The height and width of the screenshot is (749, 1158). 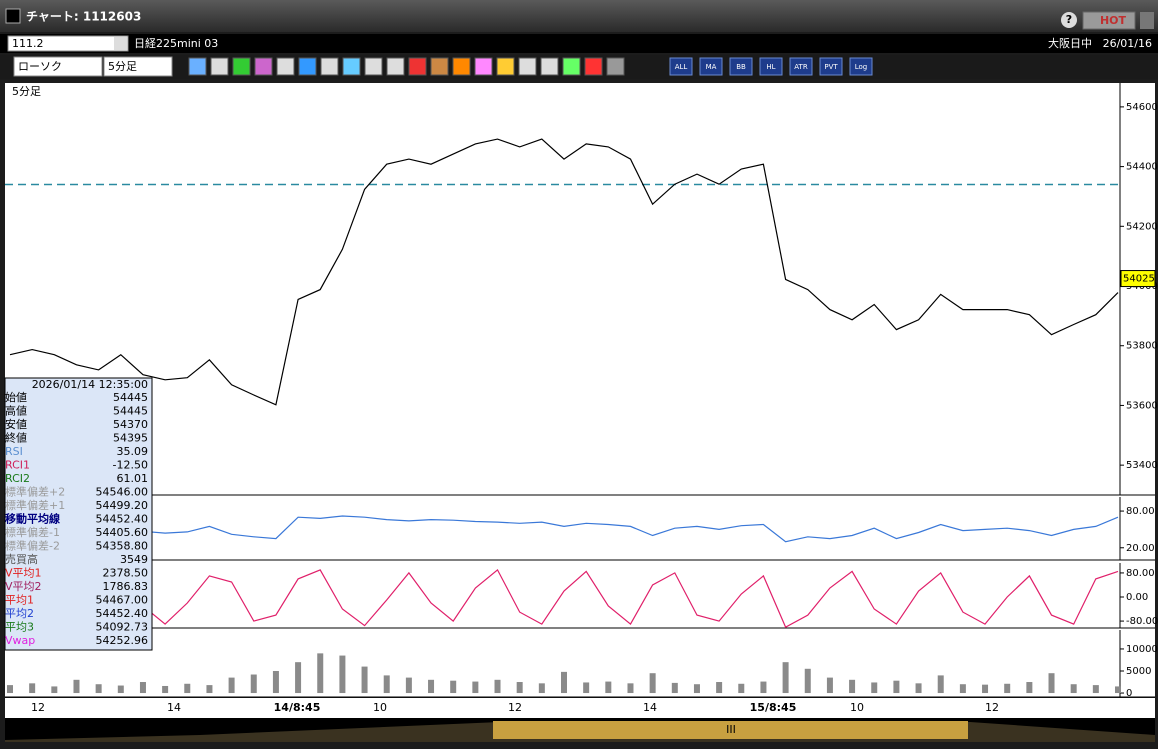 I want to click on tool-icon-label: PVT, so click(x=831, y=67).